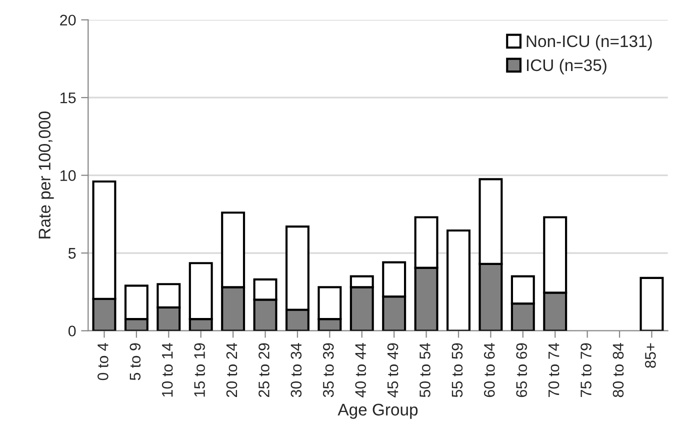 The width and height of the screenshot is (678, 441). I want to click on y-tick-label: 5, so click(72, 253).